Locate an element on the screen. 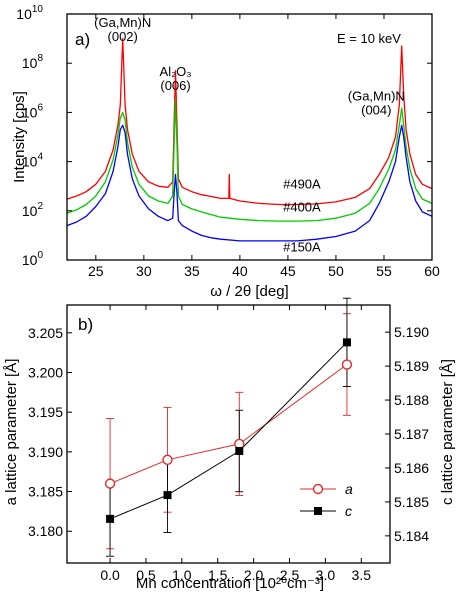 Image resolution: width=463 pixels, height=596 pixels. lattice-y-tick-label-left: 3.195 is located at coordinates (45, 412).